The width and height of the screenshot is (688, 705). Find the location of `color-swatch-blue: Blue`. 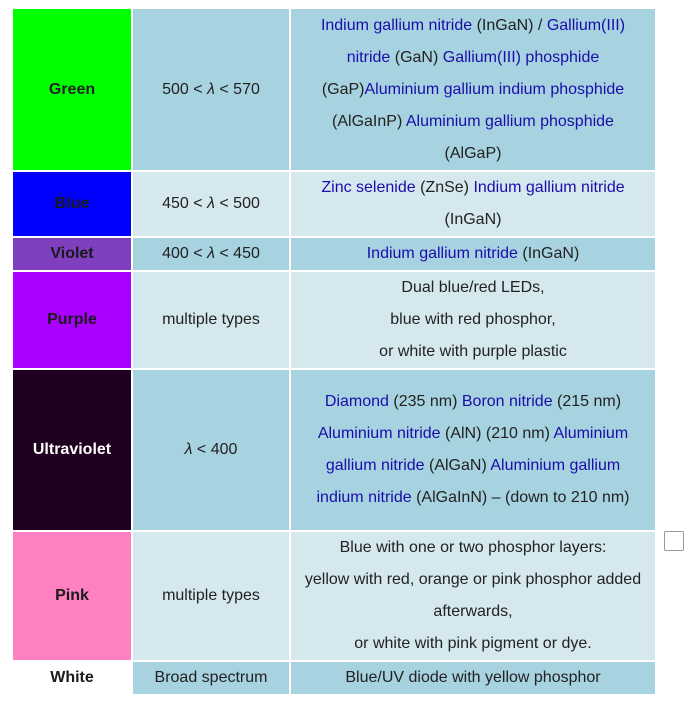

color-swatch-blue: Blue is located at coordinates (72, 204).